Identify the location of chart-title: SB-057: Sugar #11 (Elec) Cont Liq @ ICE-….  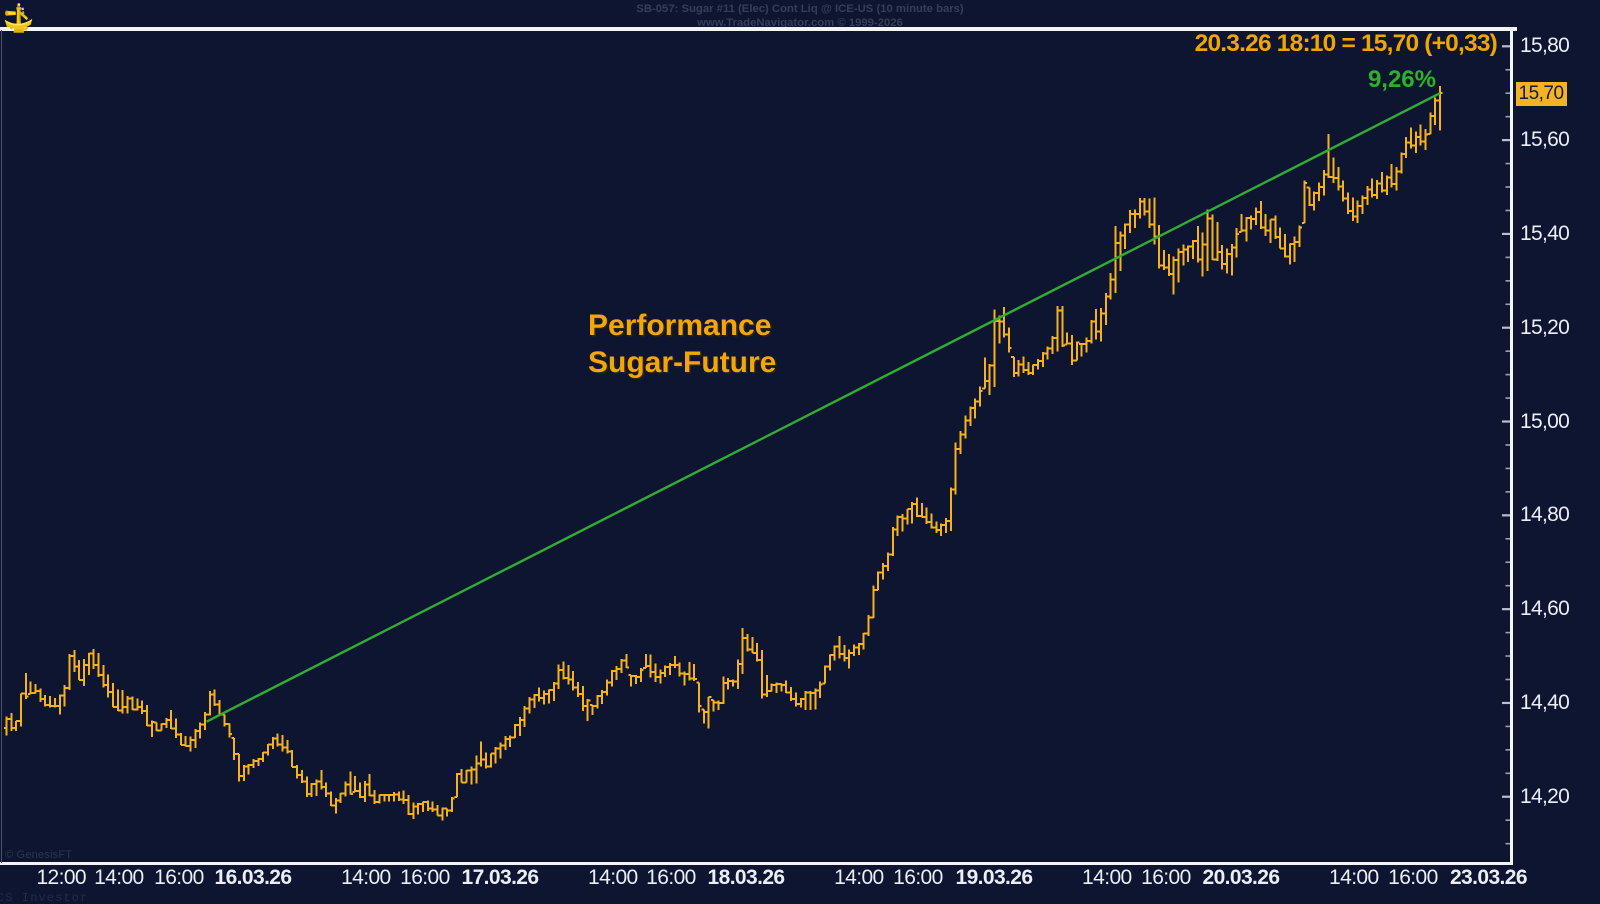
(800, 16).